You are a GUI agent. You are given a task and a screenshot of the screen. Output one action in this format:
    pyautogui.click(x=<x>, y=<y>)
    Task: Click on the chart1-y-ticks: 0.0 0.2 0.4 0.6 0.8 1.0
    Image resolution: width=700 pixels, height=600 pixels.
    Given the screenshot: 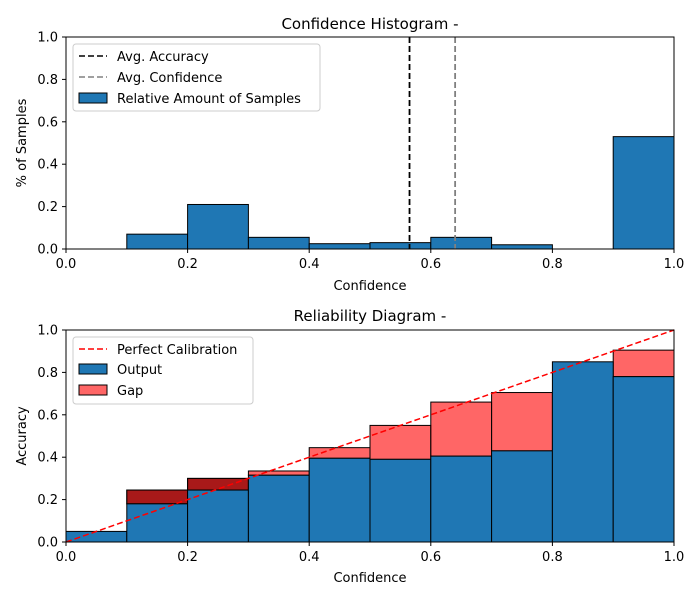 What is the action you would take?
    pyautogui.click(x=51, y=144)
    